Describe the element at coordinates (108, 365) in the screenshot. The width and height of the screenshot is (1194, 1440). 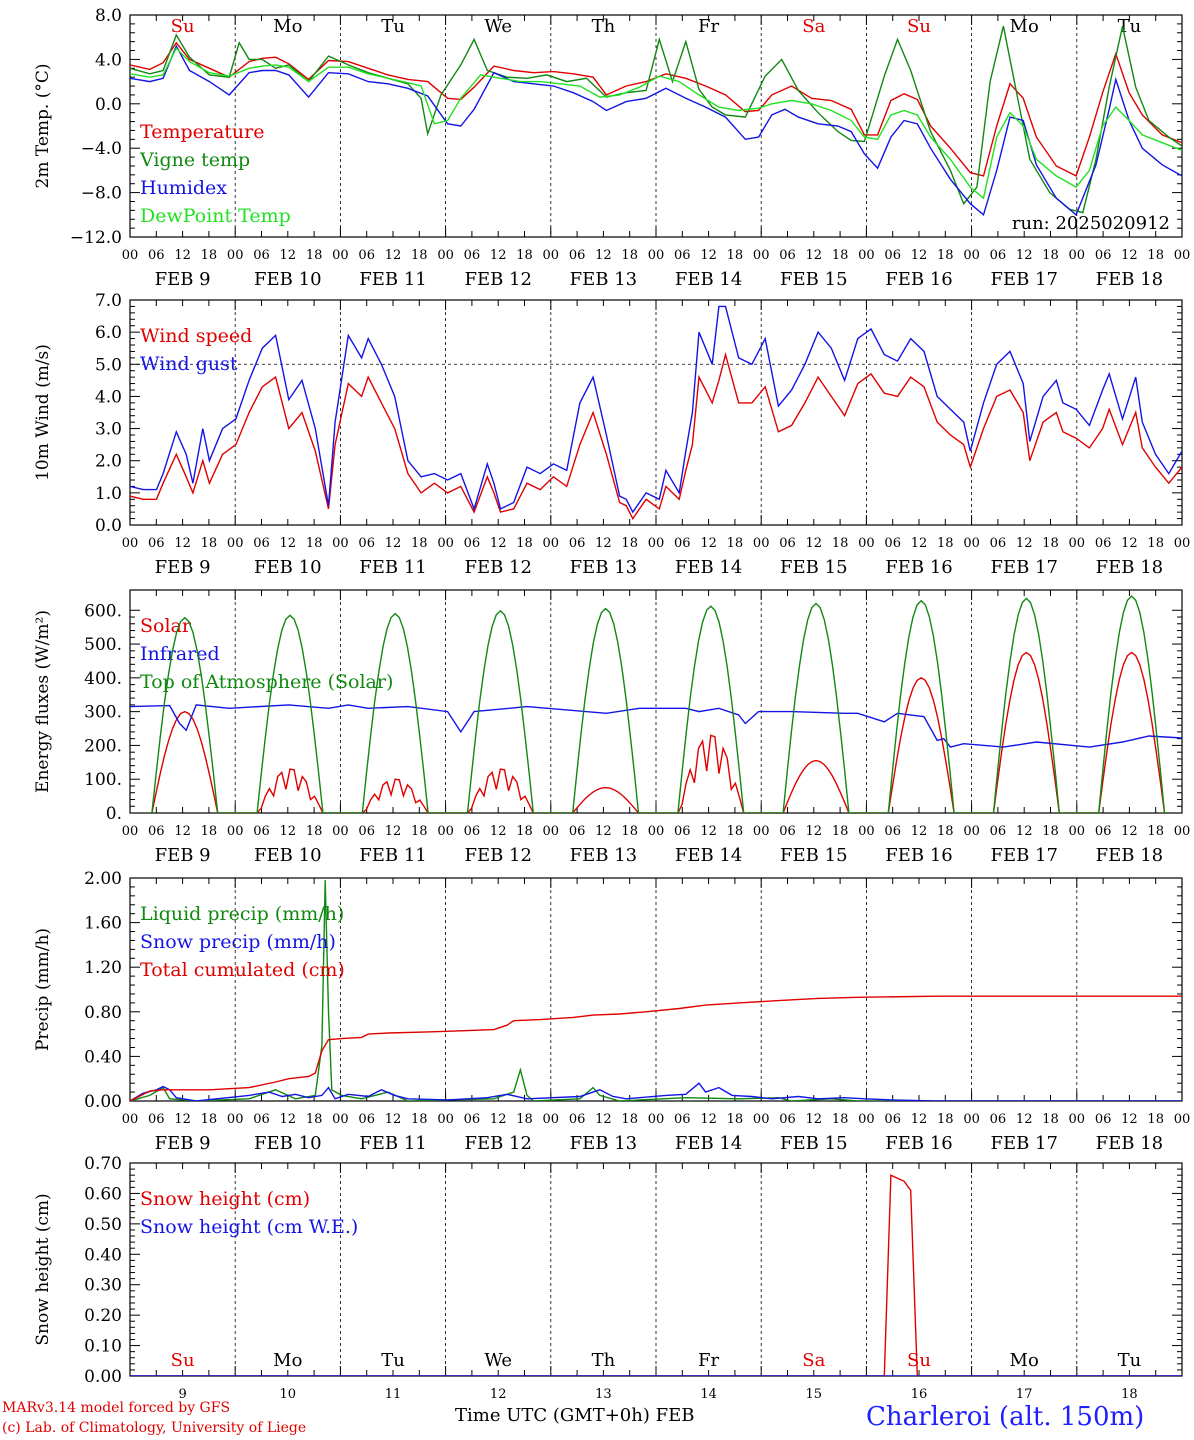
I see `y-tick-label: 5.0` at that location.